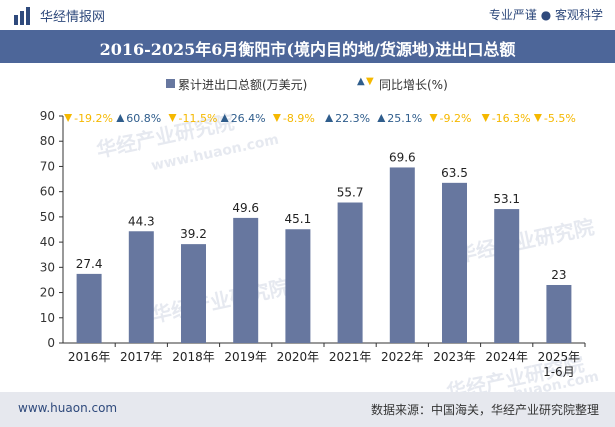  Describe the element at coordinates (545, 15) in the screenshot. I see `slogan: 专业严谨 ● 客观科学` at that location.